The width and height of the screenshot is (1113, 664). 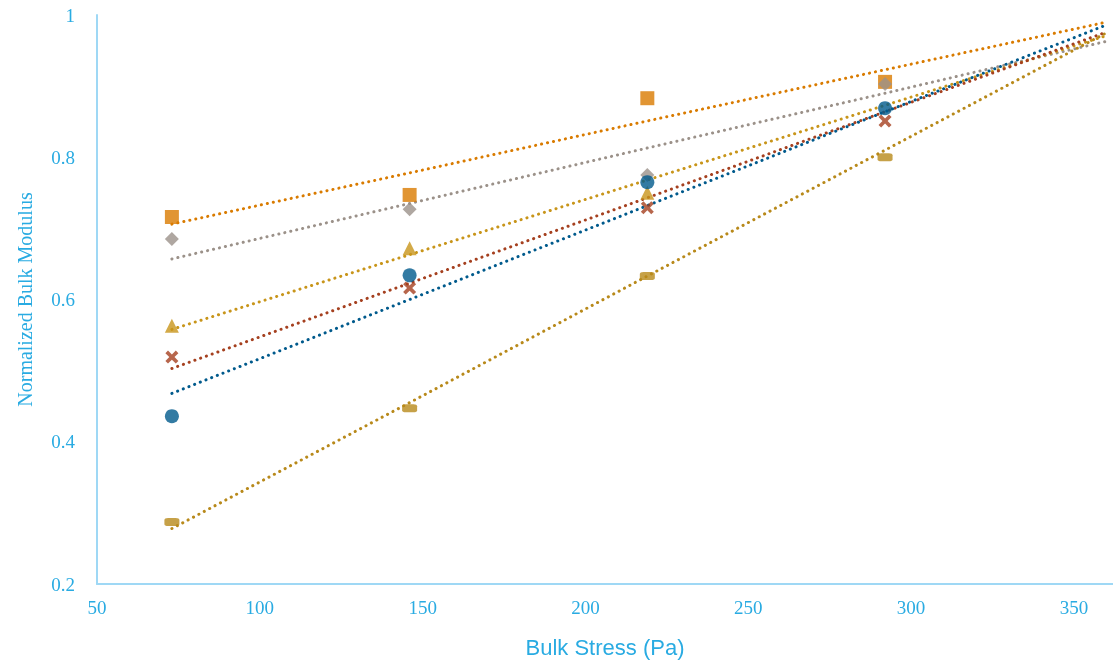 What do you see at coordinates (911, 607) in the screenshot?
I see `x-tick-label: 300` at bounding box center [911, 607].